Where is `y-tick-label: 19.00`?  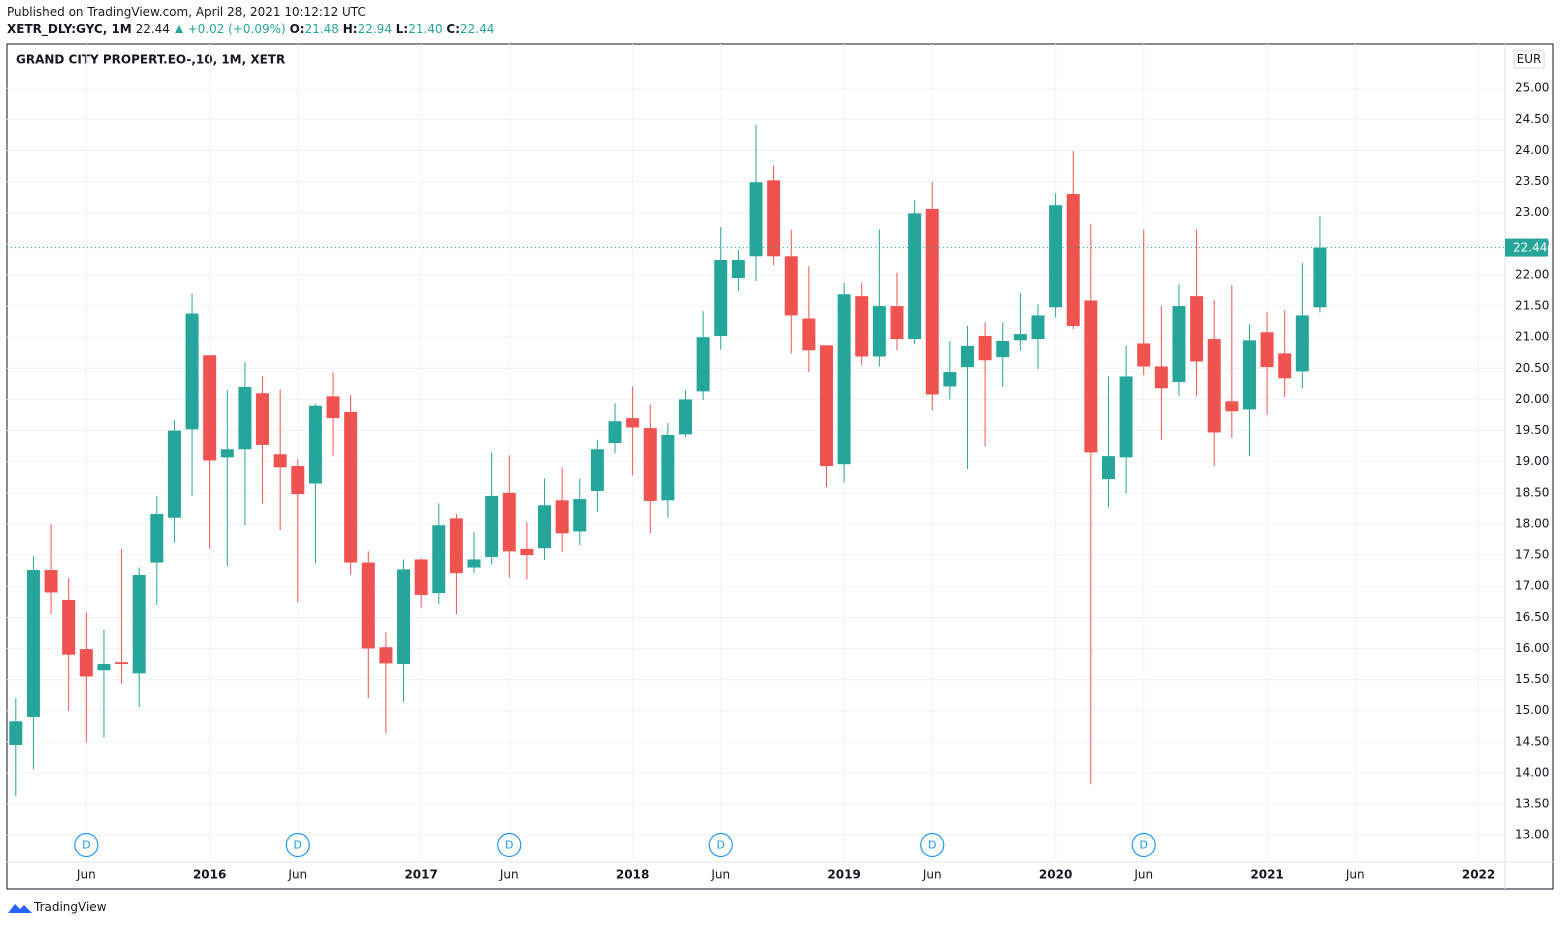 y-tick-label: 19.00 is located at coordinates (1532, 461).